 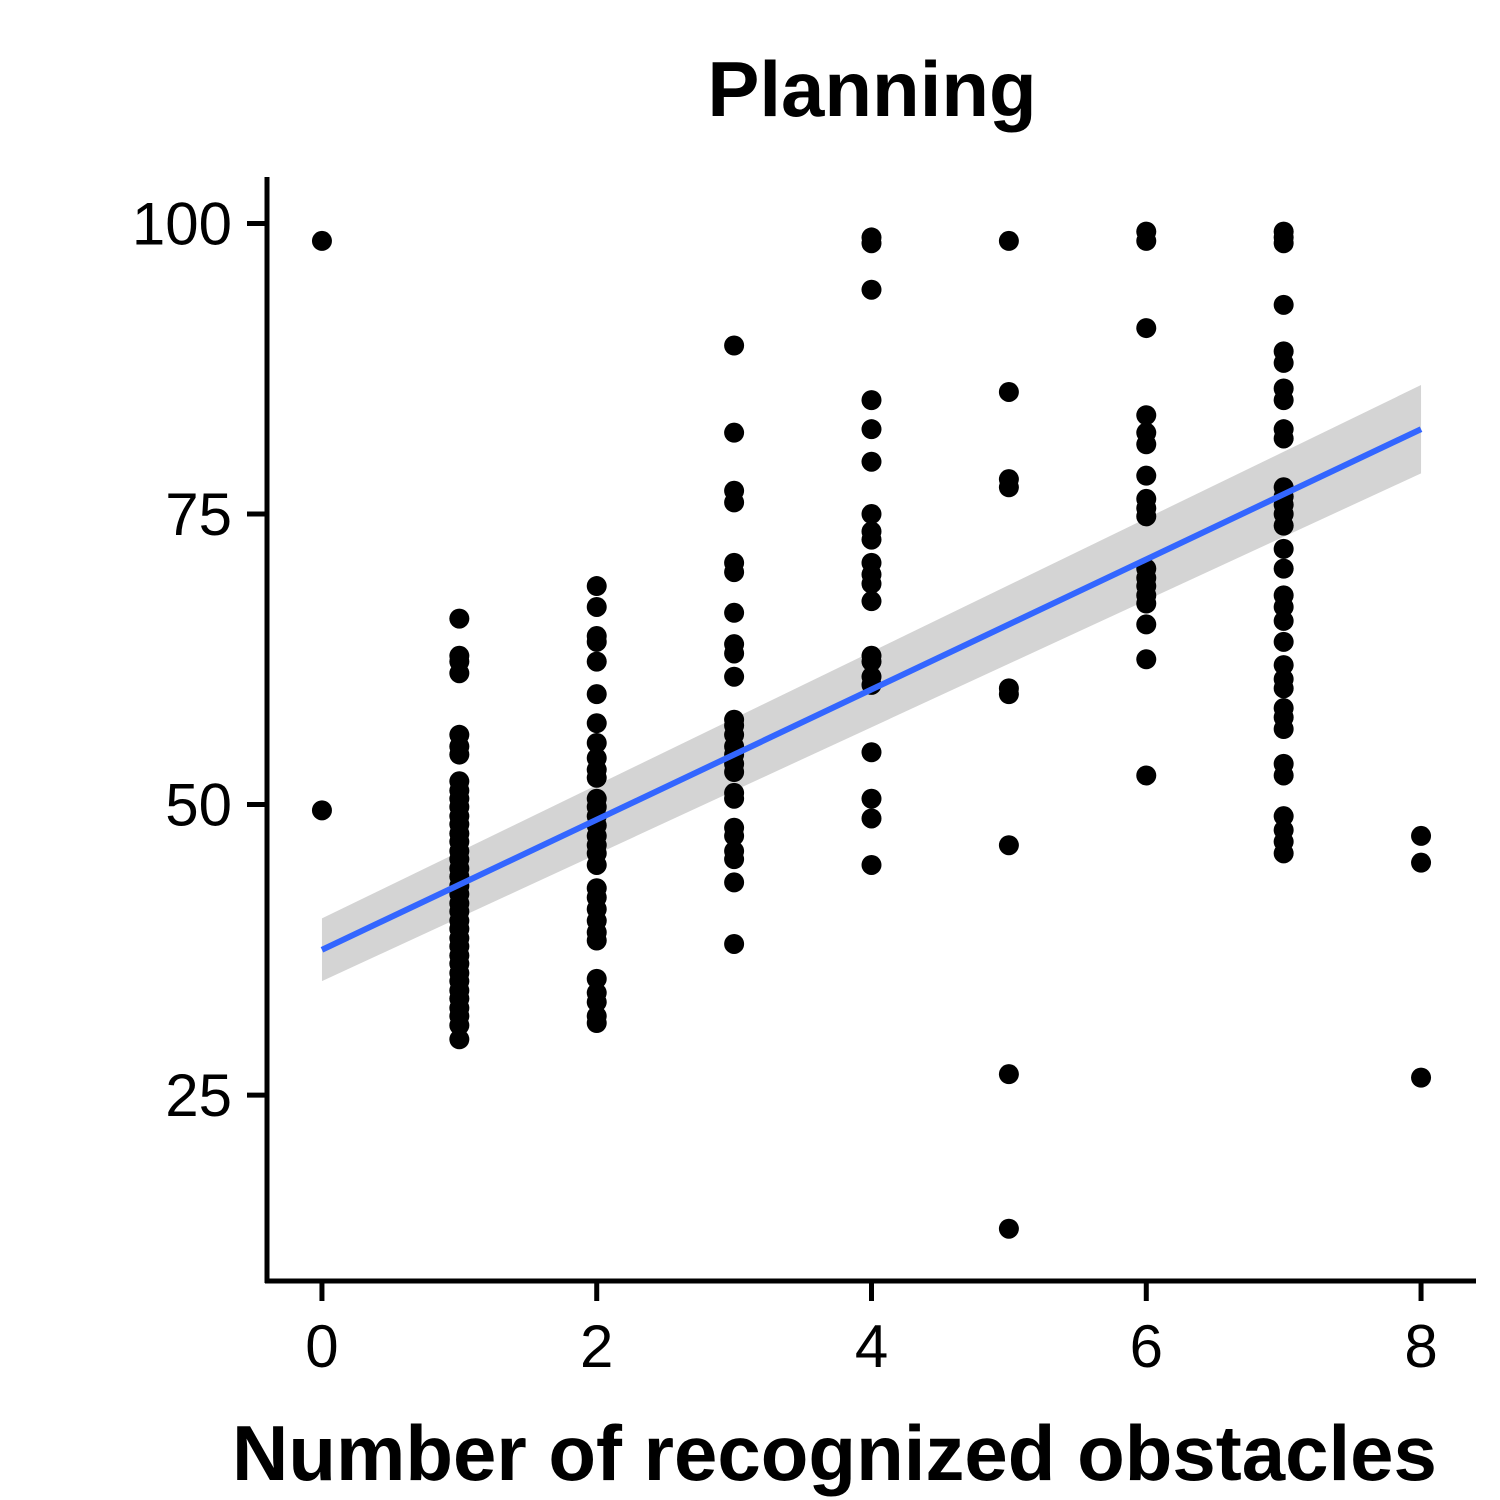 What do you see at coordinates (1146, 1346) in the screenshot?
I see `x-tick-label: 6` at bounding box center [1146, 1346].